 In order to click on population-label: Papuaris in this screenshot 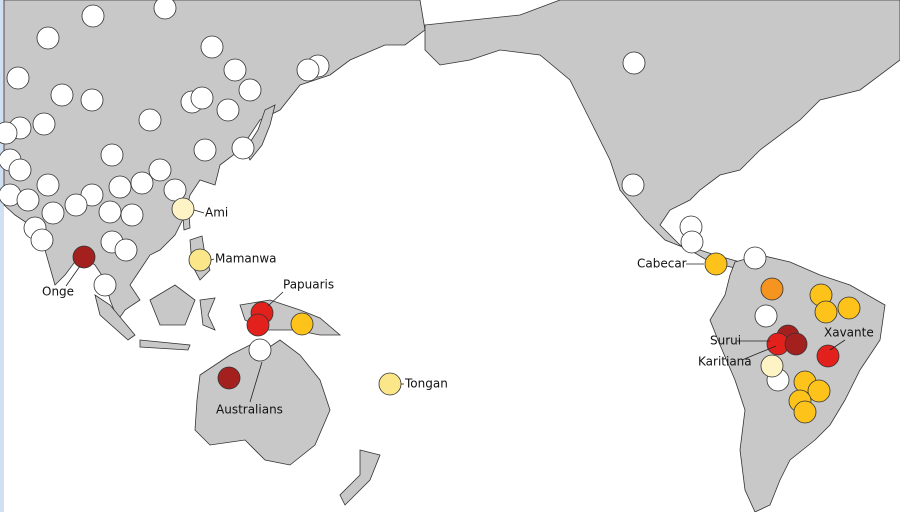, I will do `click(308, 285)`.